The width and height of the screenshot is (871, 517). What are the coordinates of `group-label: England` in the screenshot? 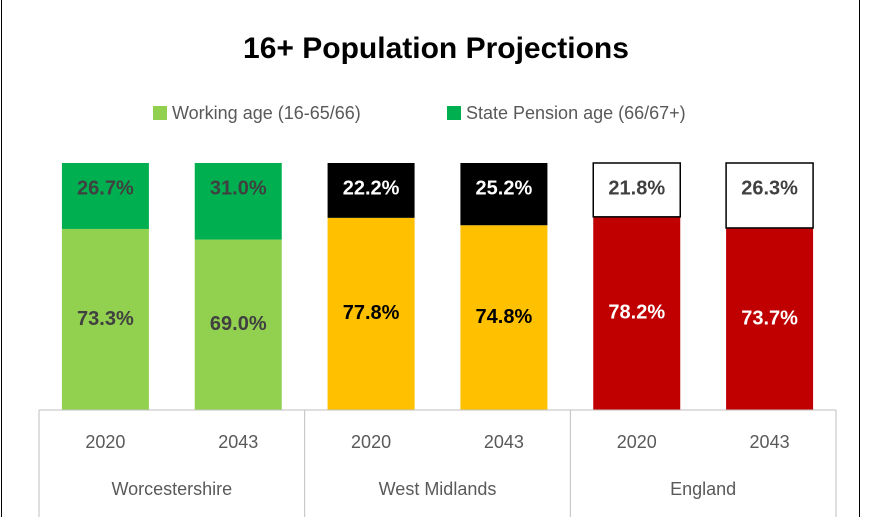 It's located at (703, 489).